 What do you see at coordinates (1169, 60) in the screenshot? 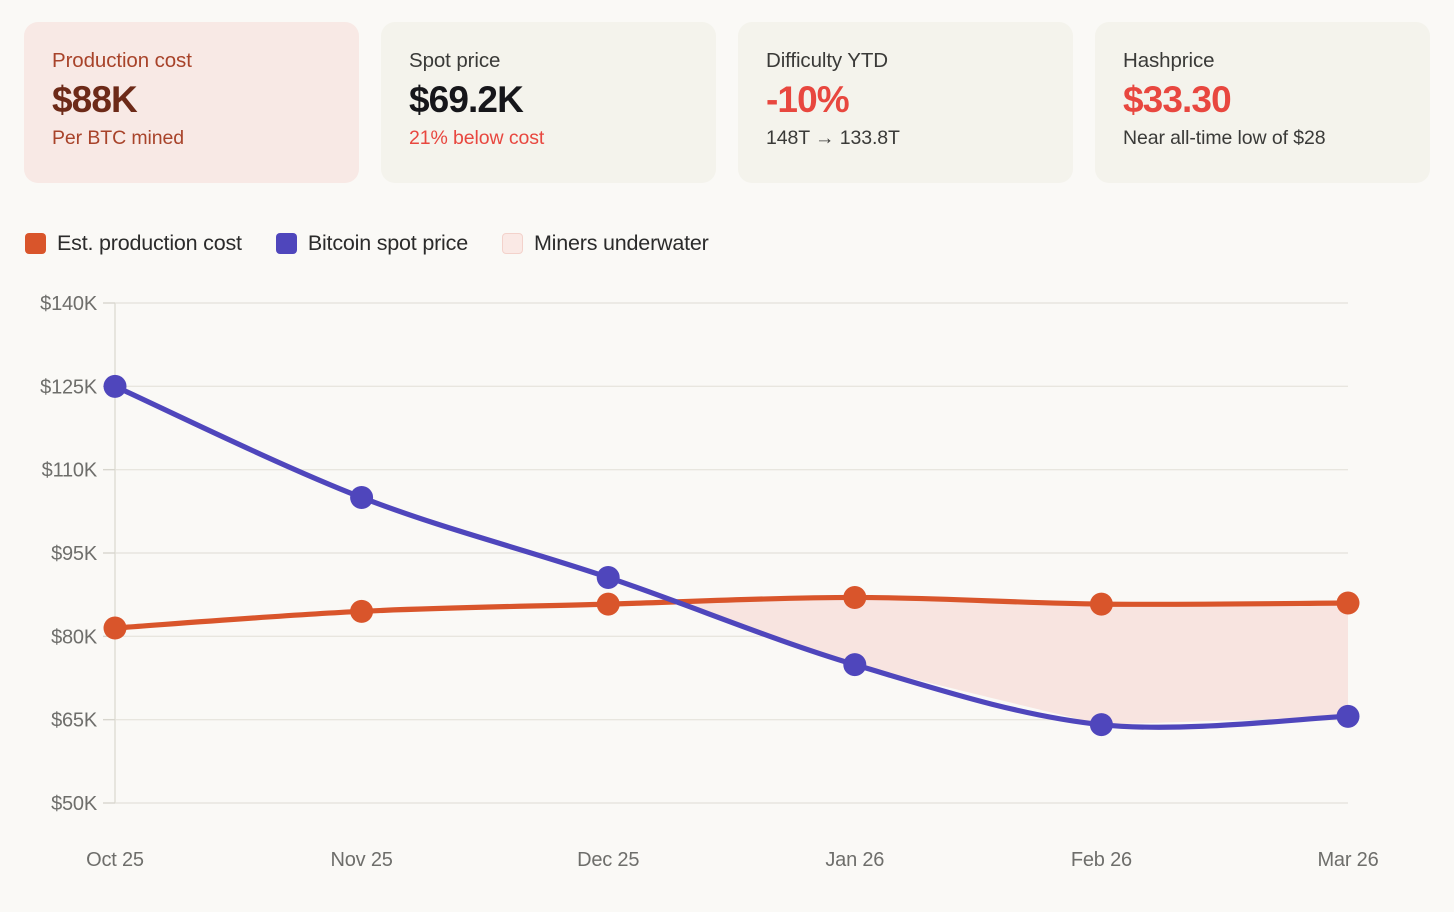
I see `kpi-card-label: Hashprice` at bounding box center [1169, 60].